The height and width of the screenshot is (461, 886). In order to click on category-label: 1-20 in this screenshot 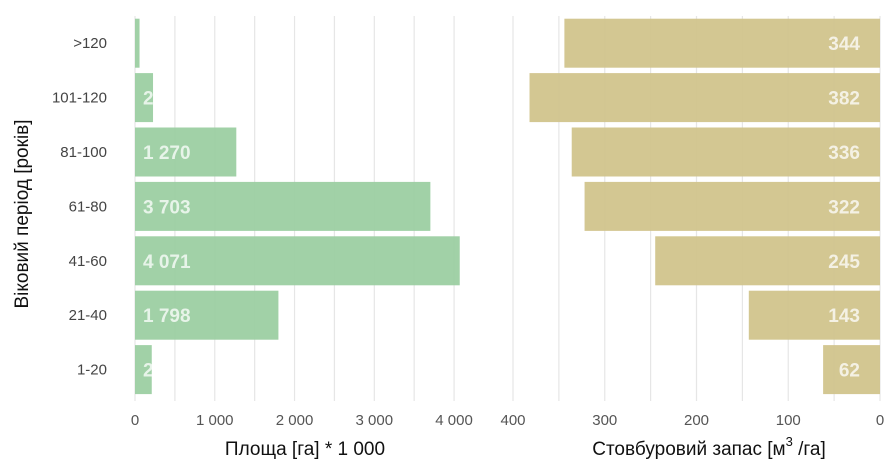, I will do `click(92, 370)`.